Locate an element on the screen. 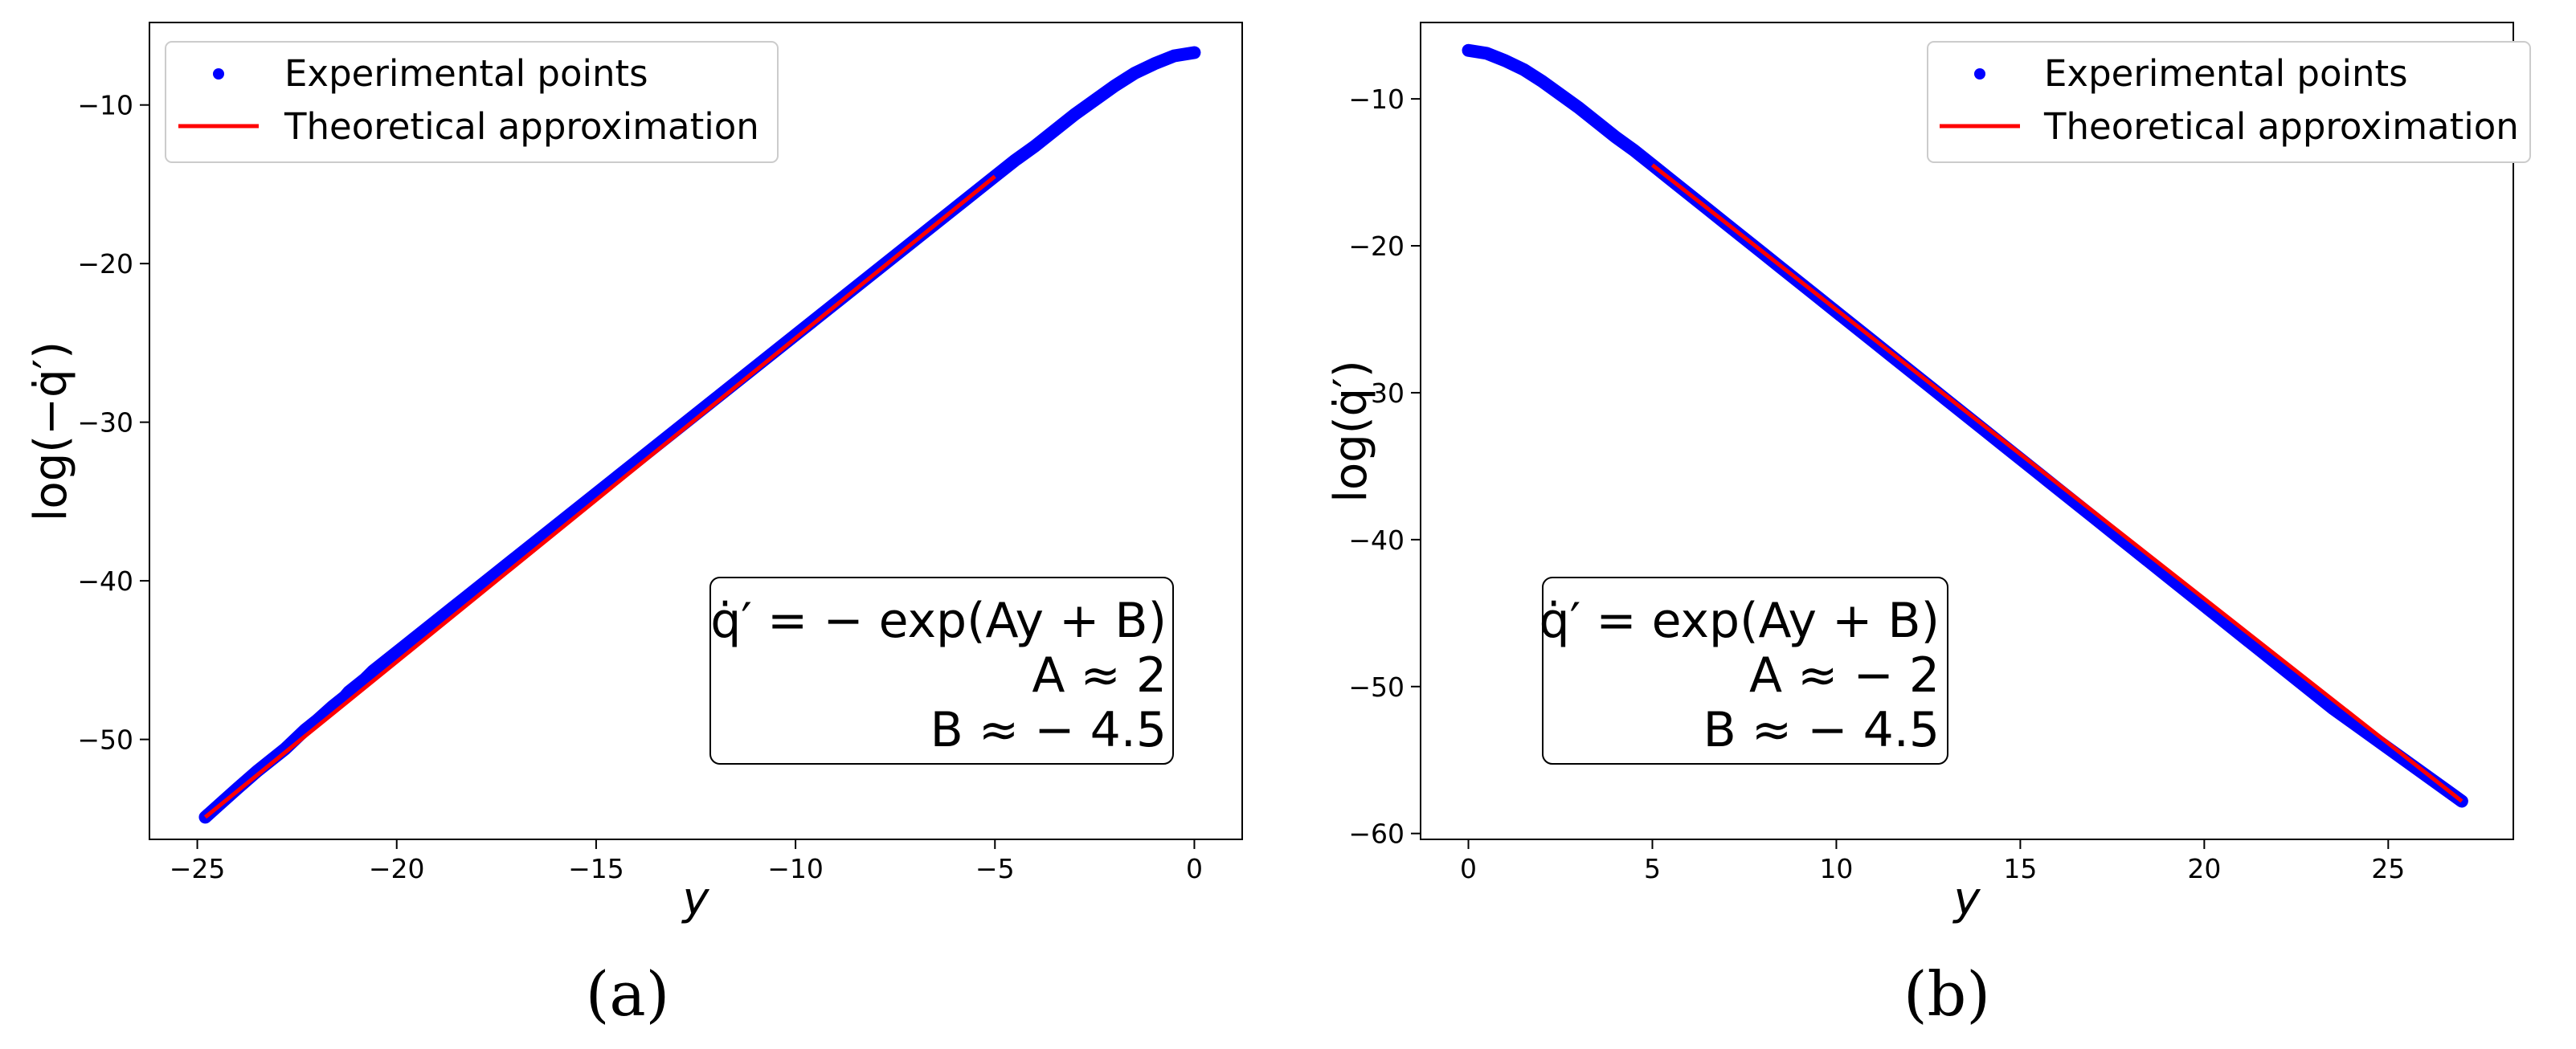 The height and width of the screenshot is (1049, 2576). x-axis-title-a: y is located at coordinates (695, 899).